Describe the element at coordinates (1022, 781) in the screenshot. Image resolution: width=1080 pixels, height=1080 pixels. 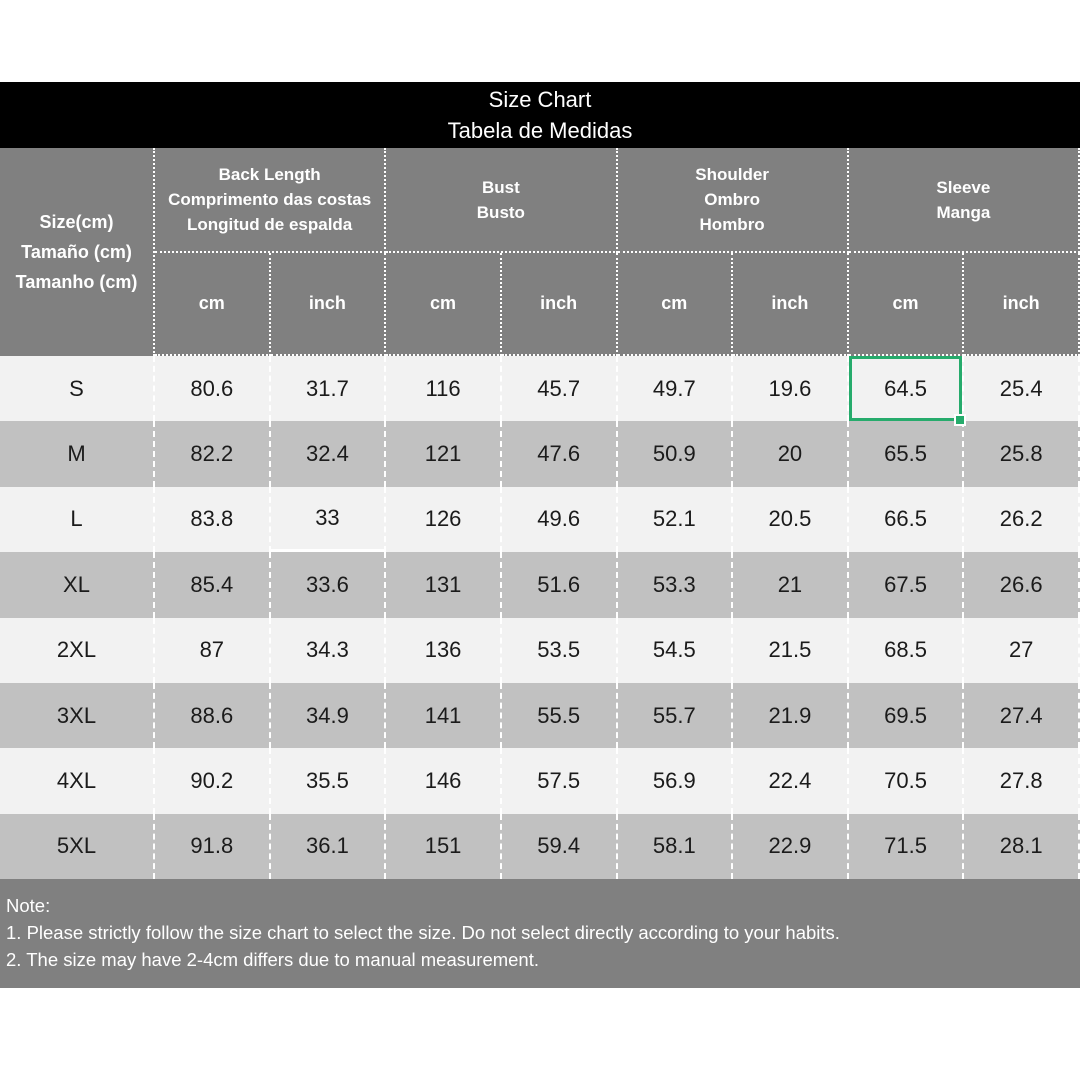
I see `data-cell: 27.8` at that location.